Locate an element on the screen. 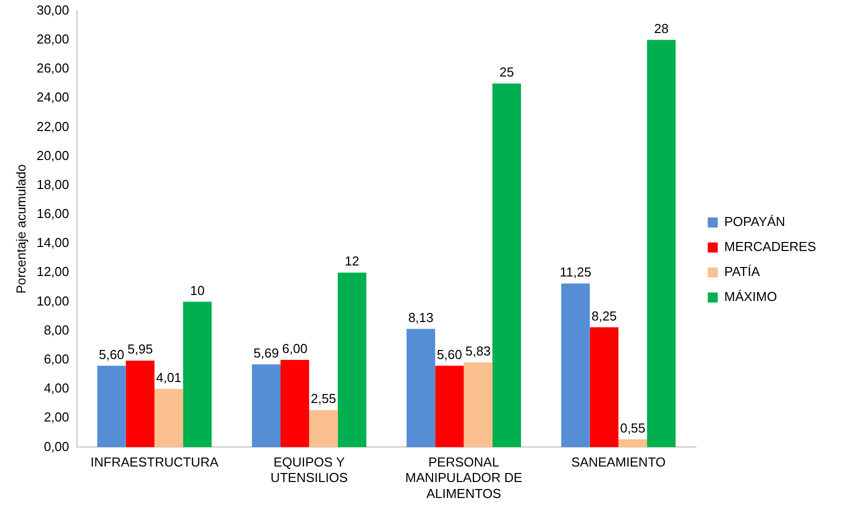 The width and height of the screenshot is (846, 515). y-tick-label: 26,00 is located at coordinates (53, 68).